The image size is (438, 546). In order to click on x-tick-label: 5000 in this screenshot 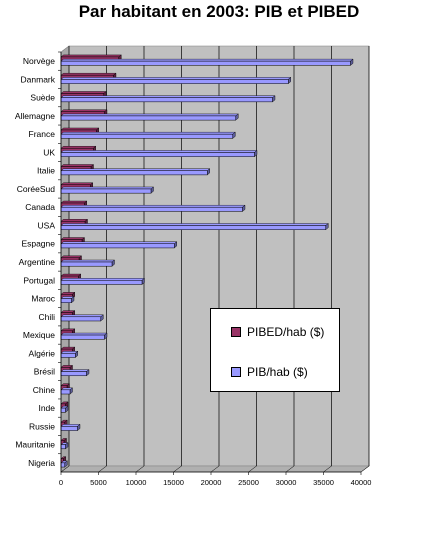, I will do `click(98, 482)`.